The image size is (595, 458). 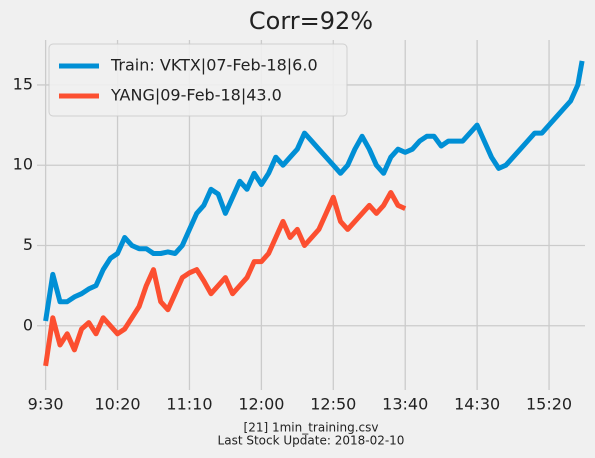 What do you see at coordinates (28, 324) in the screenshot?
I see `y-tick-label: 0` at bounding box center [28, 324].